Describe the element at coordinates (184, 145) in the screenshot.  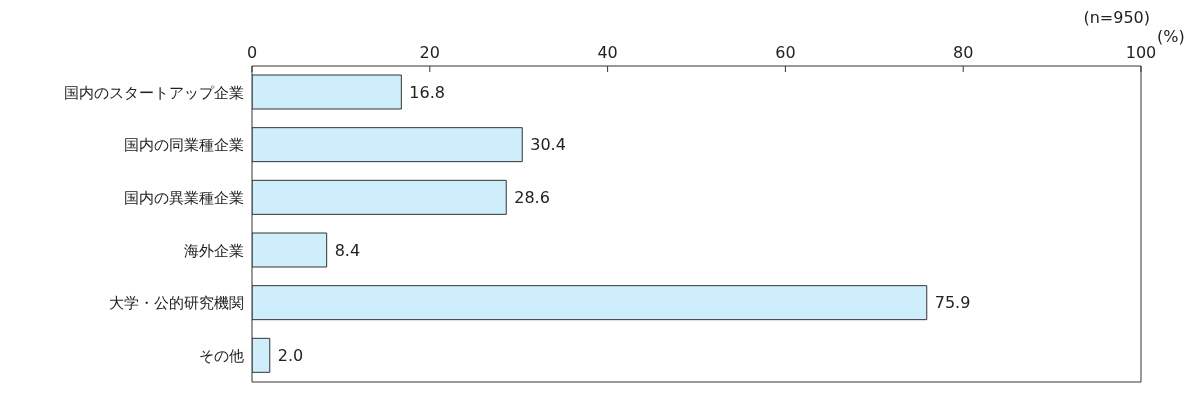
I see `y-tick-label: 国内の同業種企業` at that location.